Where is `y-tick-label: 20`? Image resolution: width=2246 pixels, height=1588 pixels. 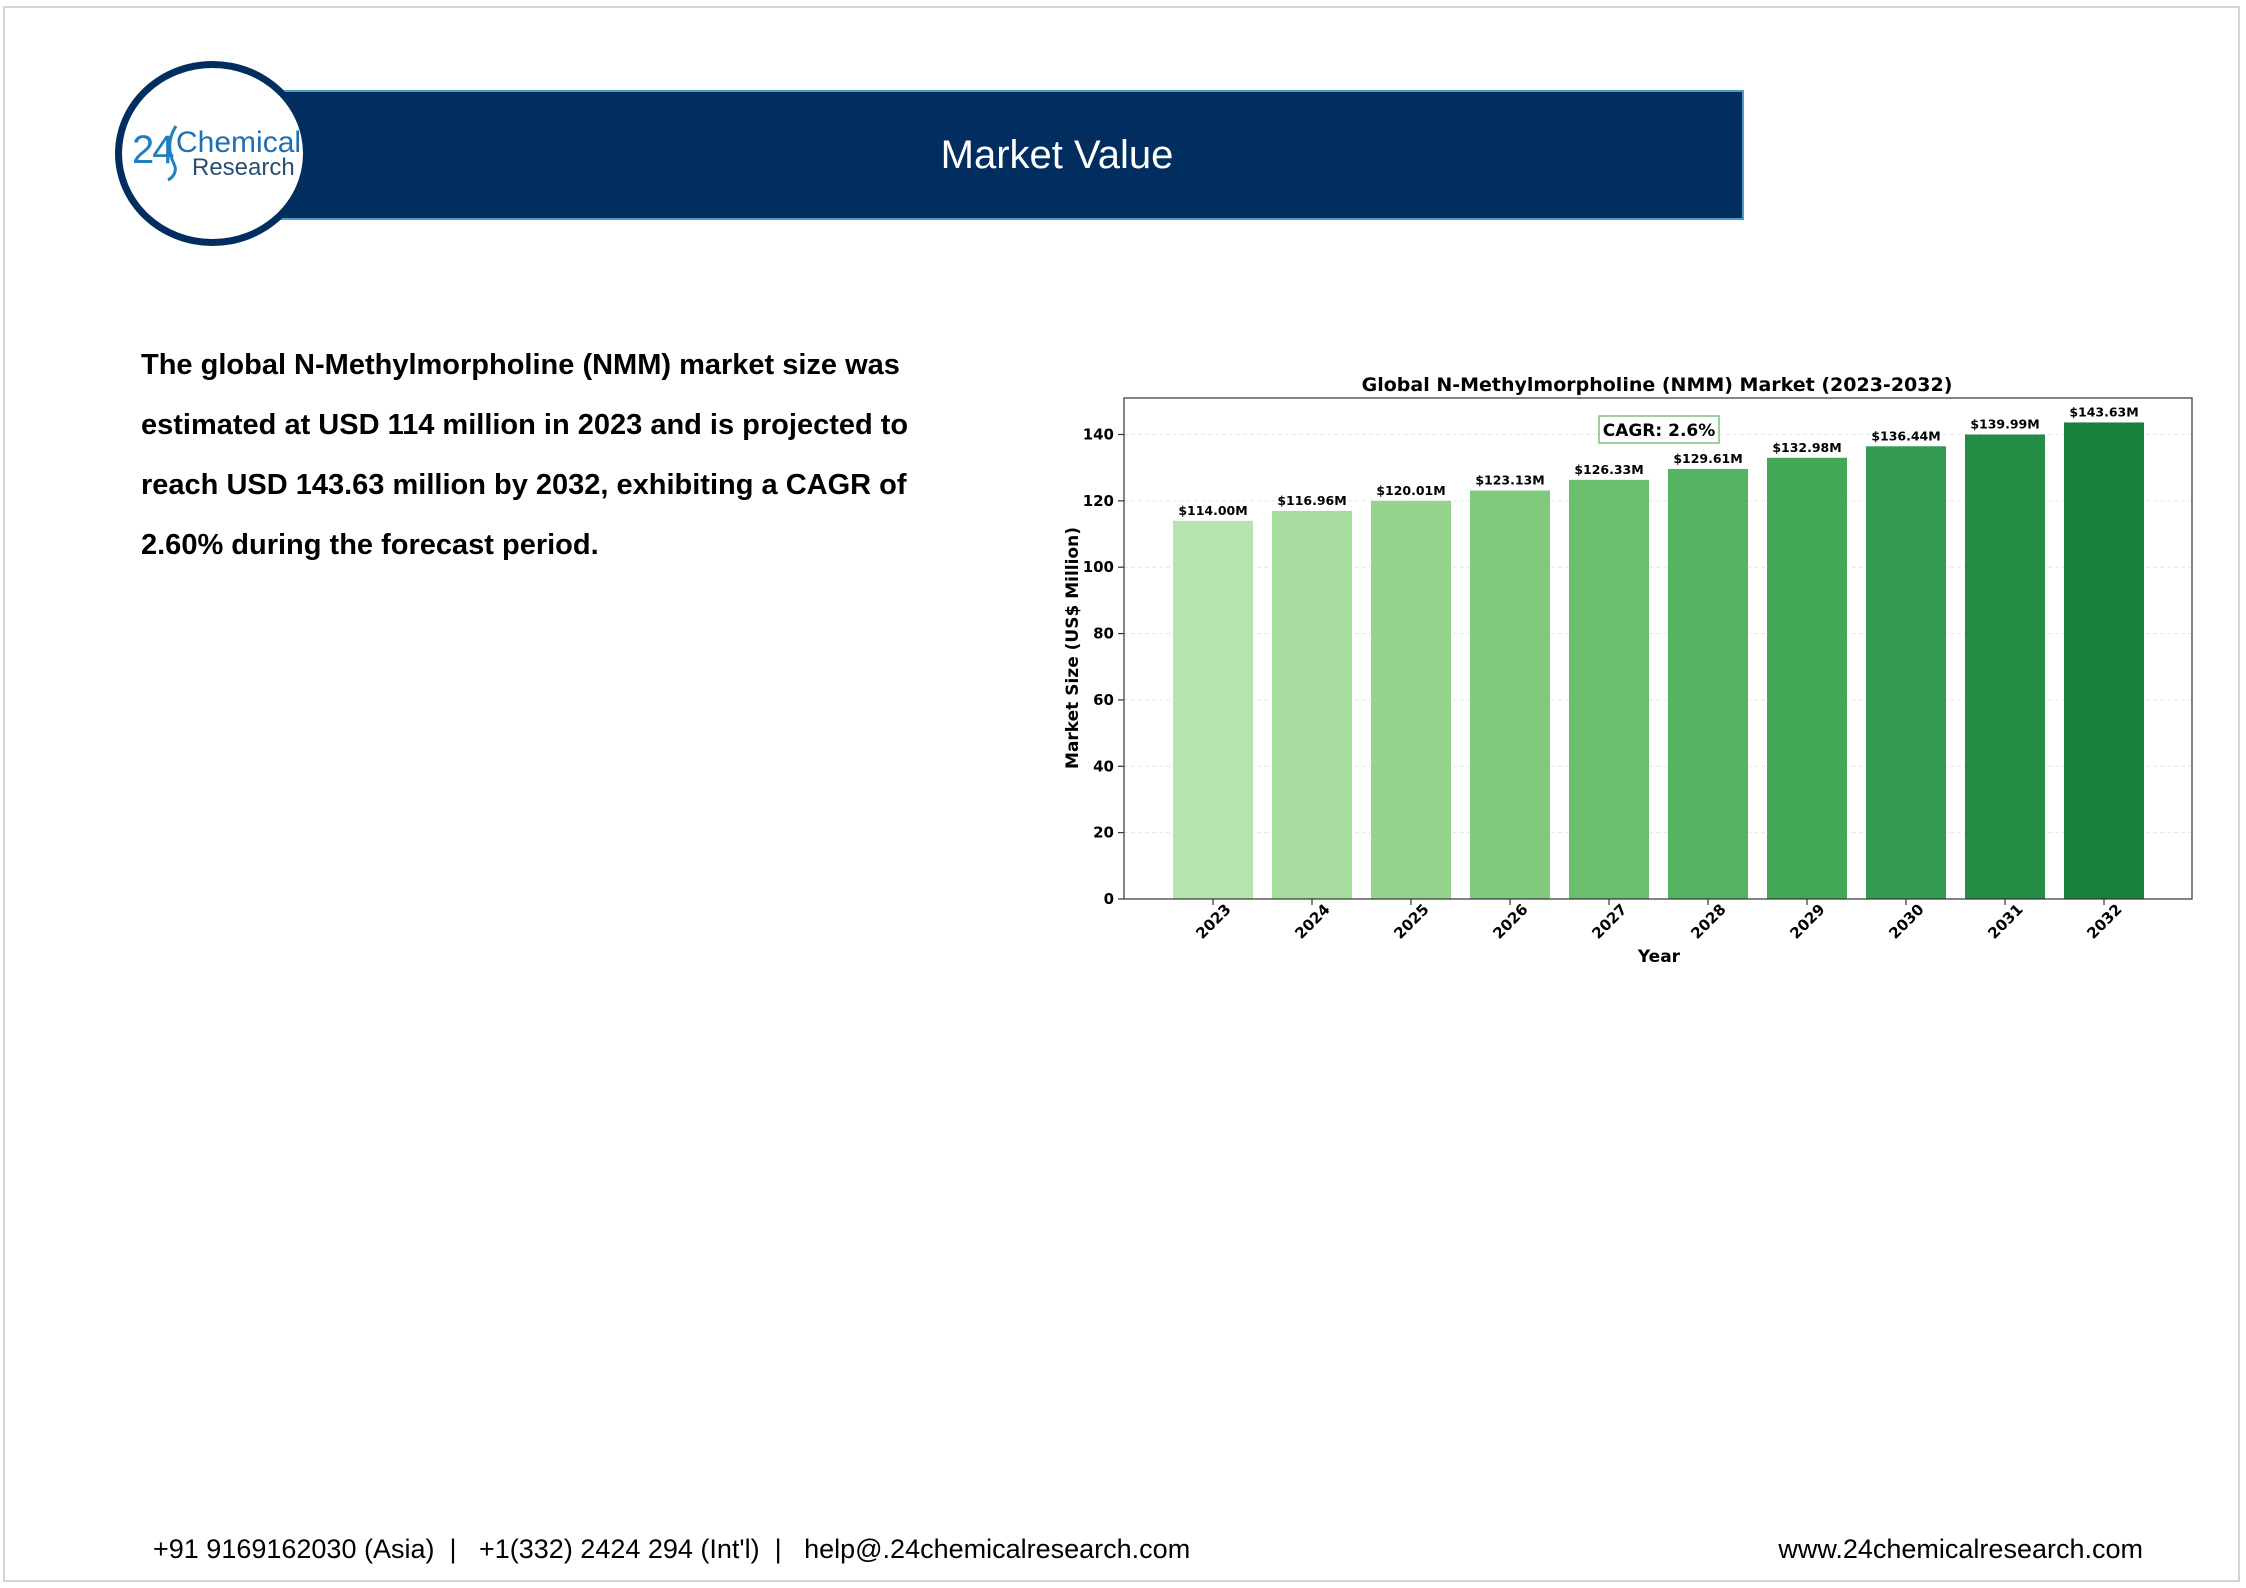 y-tick-label: 20 is located at coordinates (1103, 833).